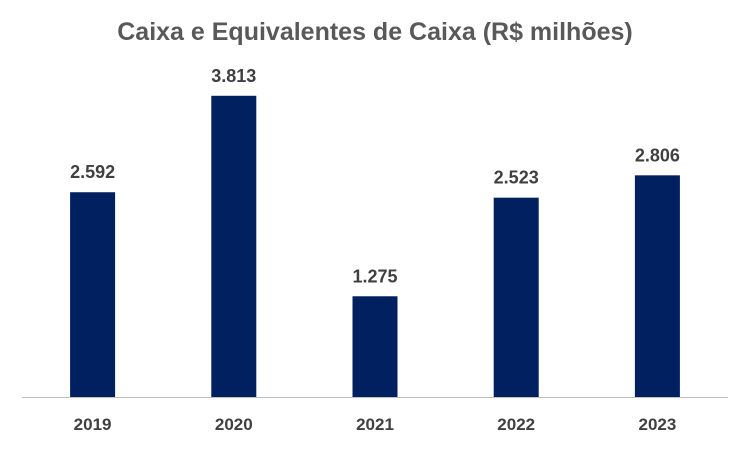  What do you see at coordinates (93, 294) in the screenshot?
I see `bar-2019` at bounding box center [93, 294].